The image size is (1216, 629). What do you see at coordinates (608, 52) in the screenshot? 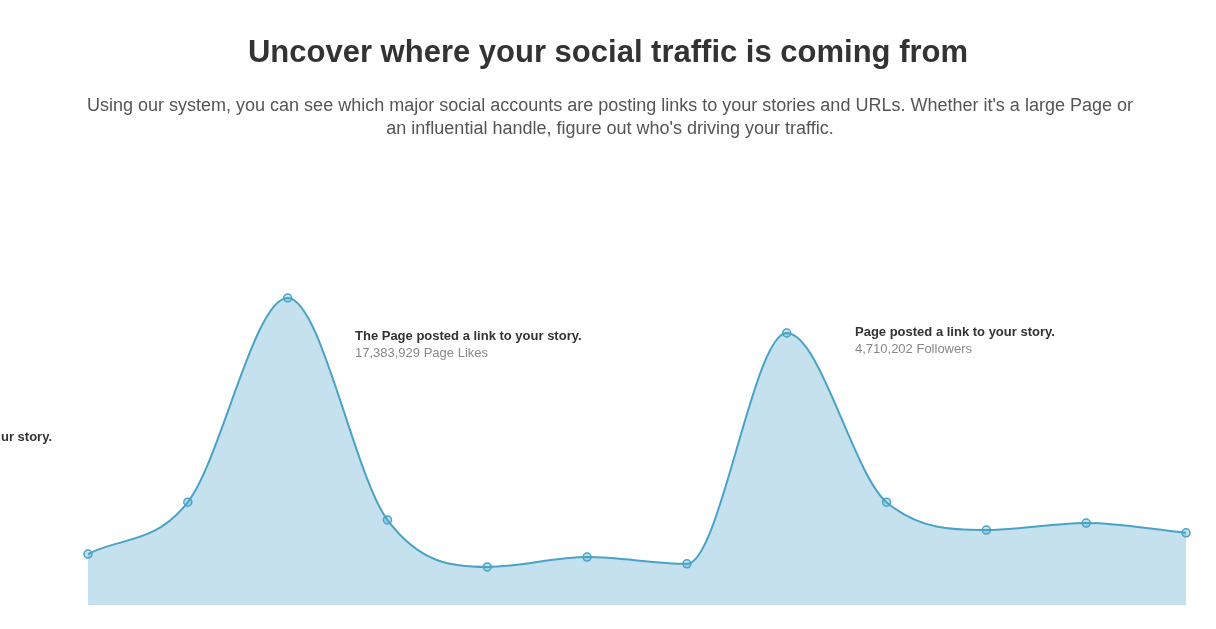
I see `chart-title: Uncover where your social traffic is coming from` at bounding box center [608, 52].